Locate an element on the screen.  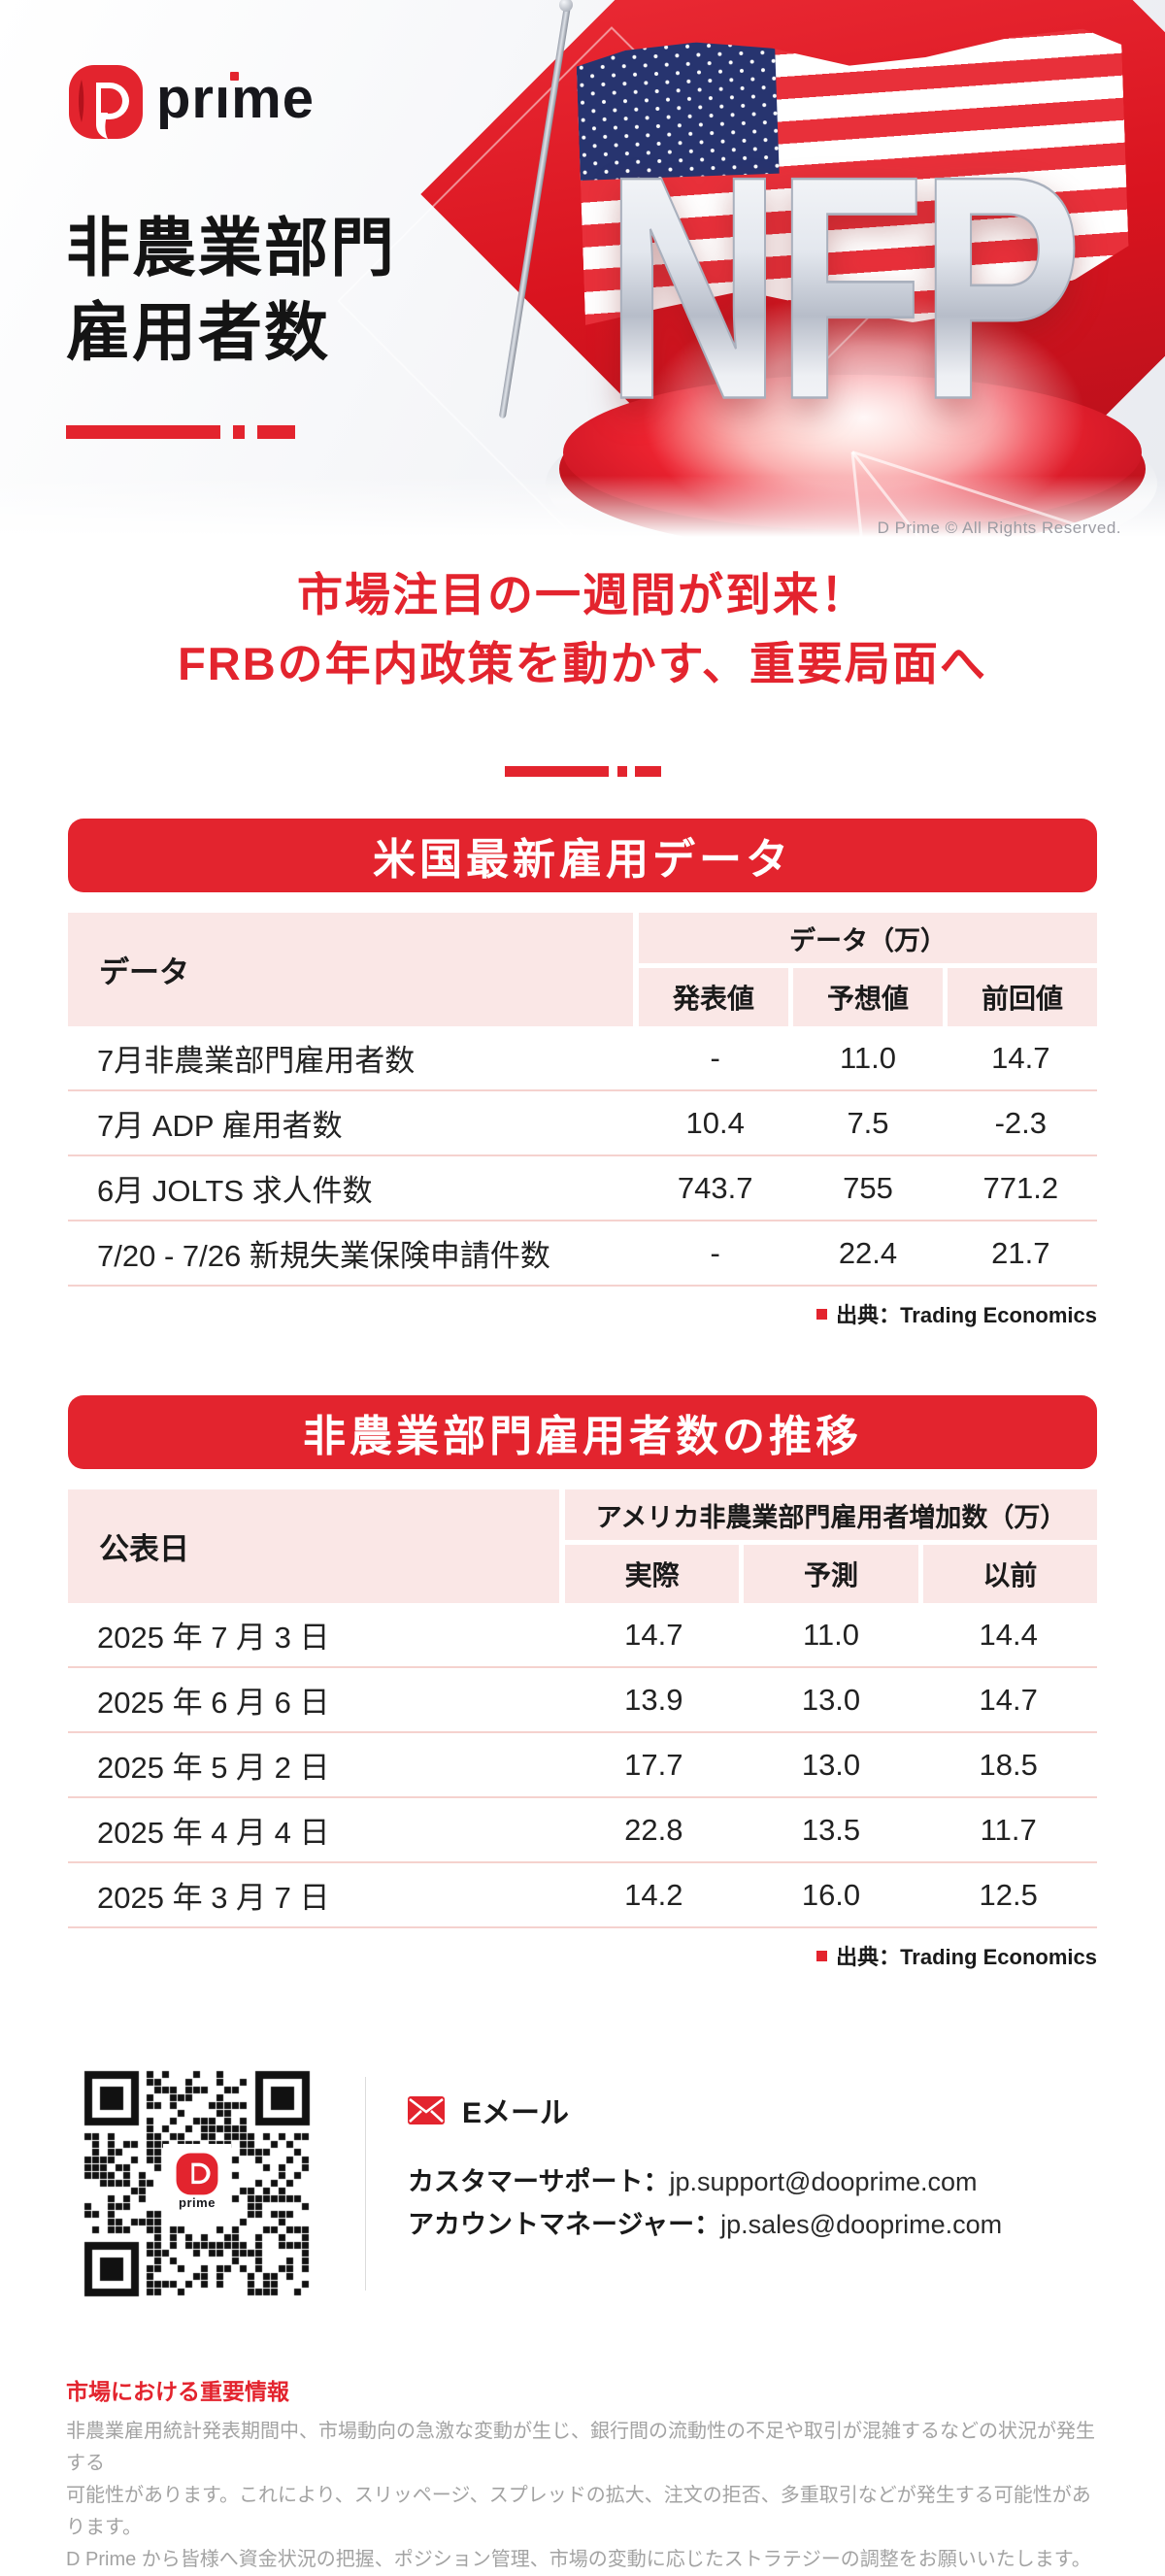
row-label: 7/20 - 7/26 新規失業保険申請件数 is located at coordinates (323, 1256).